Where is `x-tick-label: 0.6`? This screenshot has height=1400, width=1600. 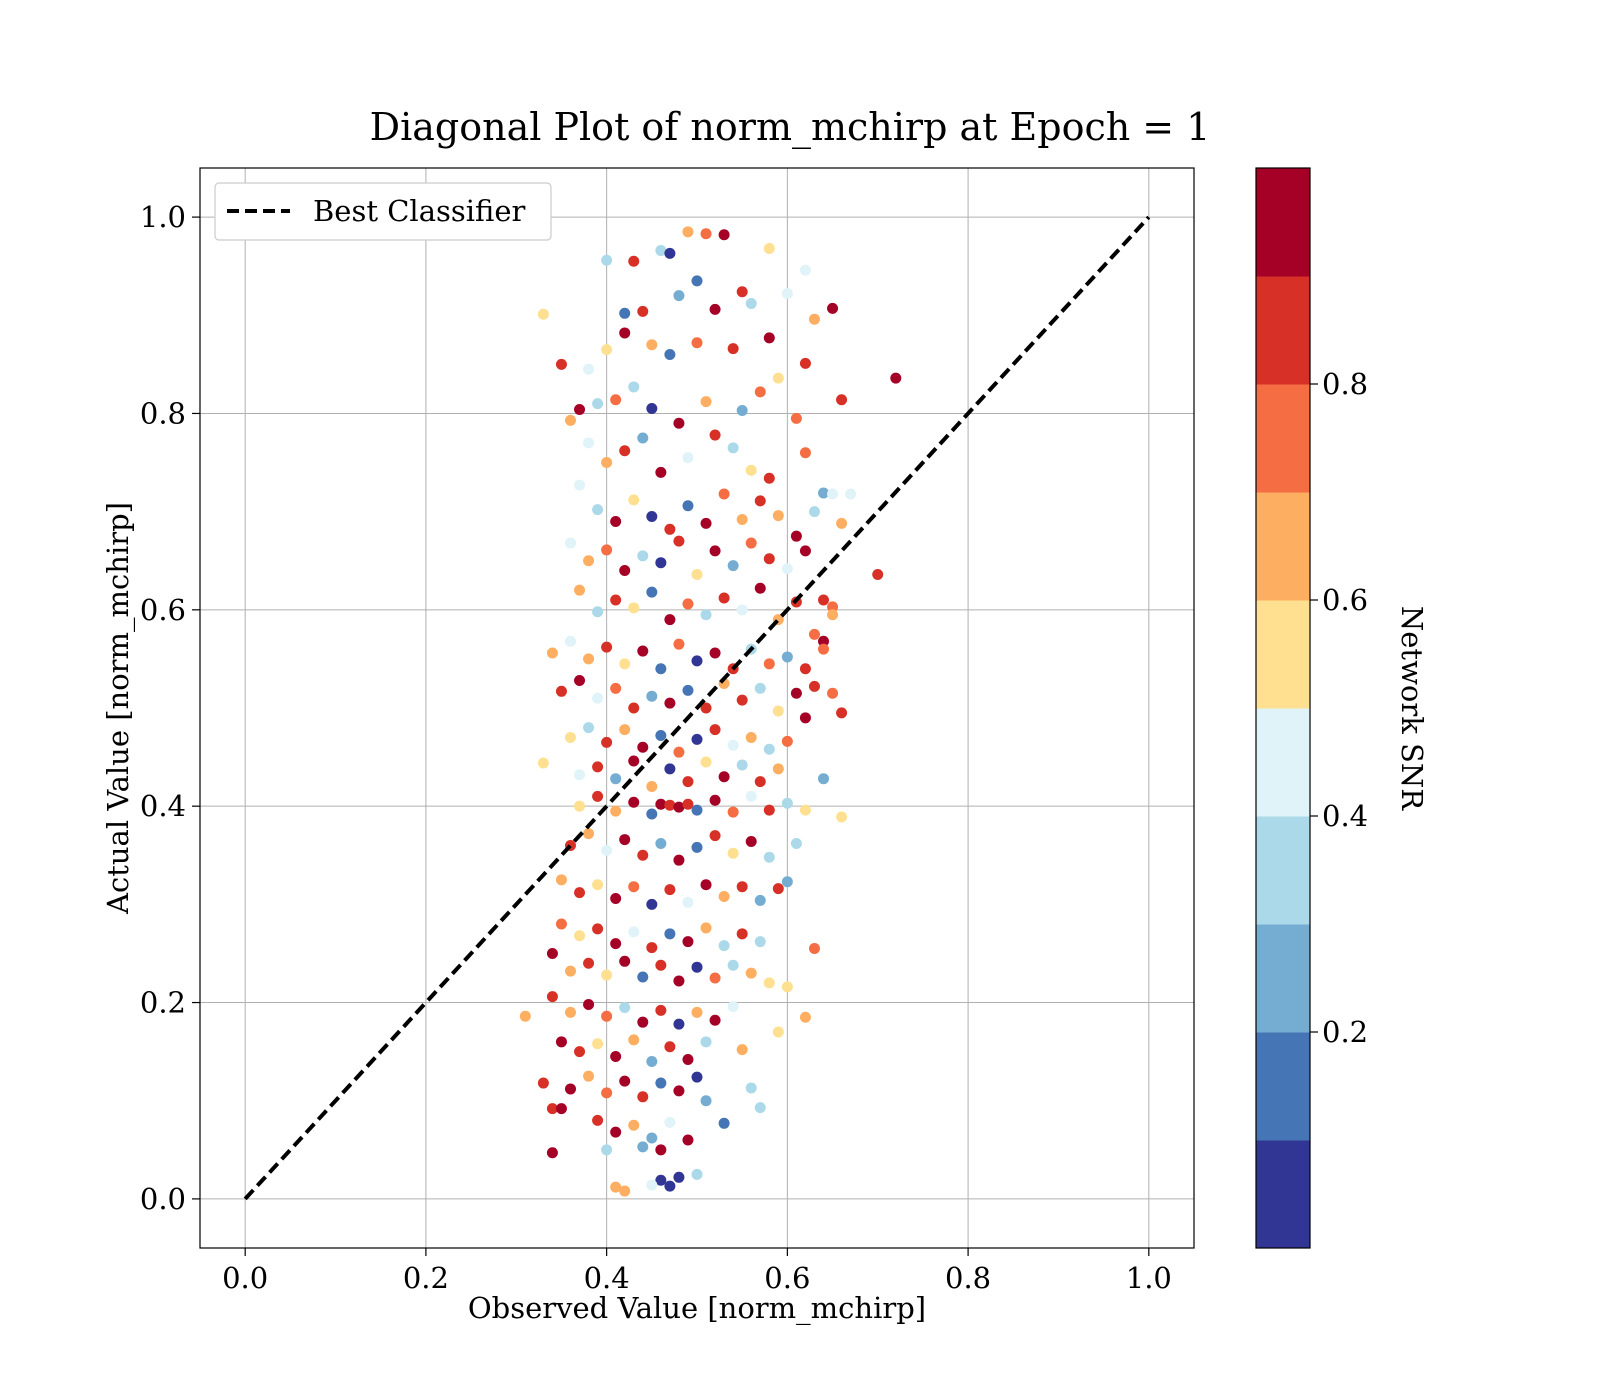
x-tick-label: 0.6 is located at coordinates (787, 1278).